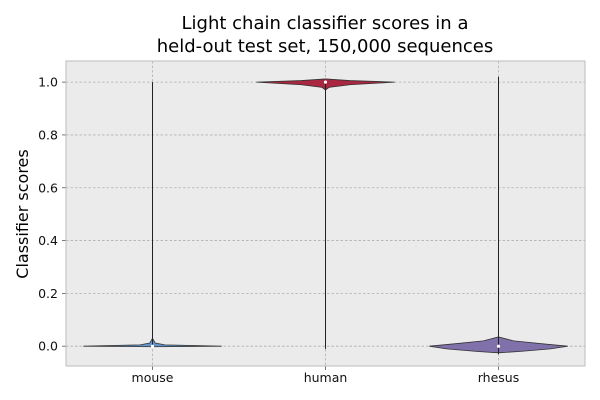  What do you see at coordinates (325, 46) in the screenshot?
I see `chart-title-line-2: held-out test set, 150,000 sequences` at bounding box center [325, 46].